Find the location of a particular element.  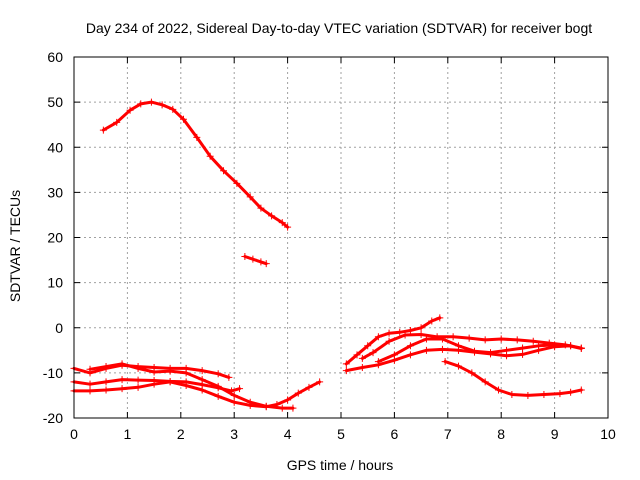

y-tick-label: 60 is located at coordinates (55, 57).